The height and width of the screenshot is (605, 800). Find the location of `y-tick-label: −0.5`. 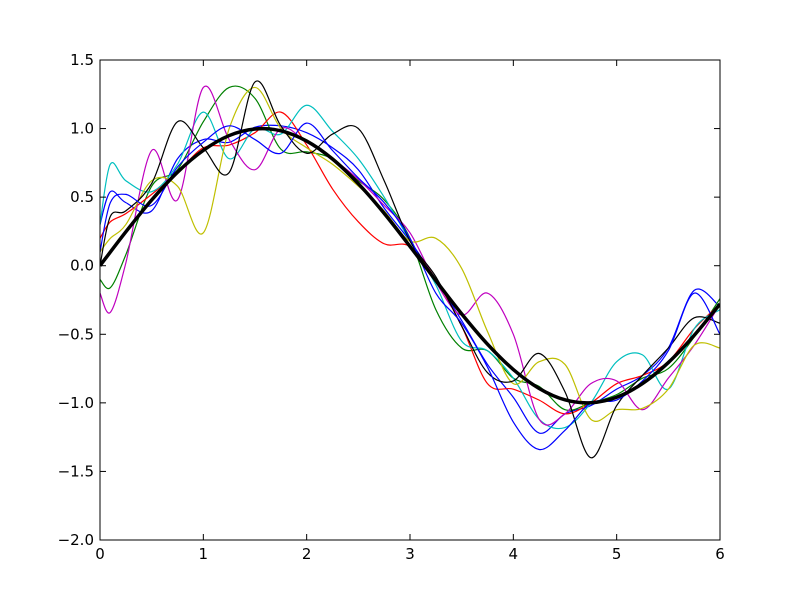

y-tick-label: −0.5 is located at coordinates (76, 334).